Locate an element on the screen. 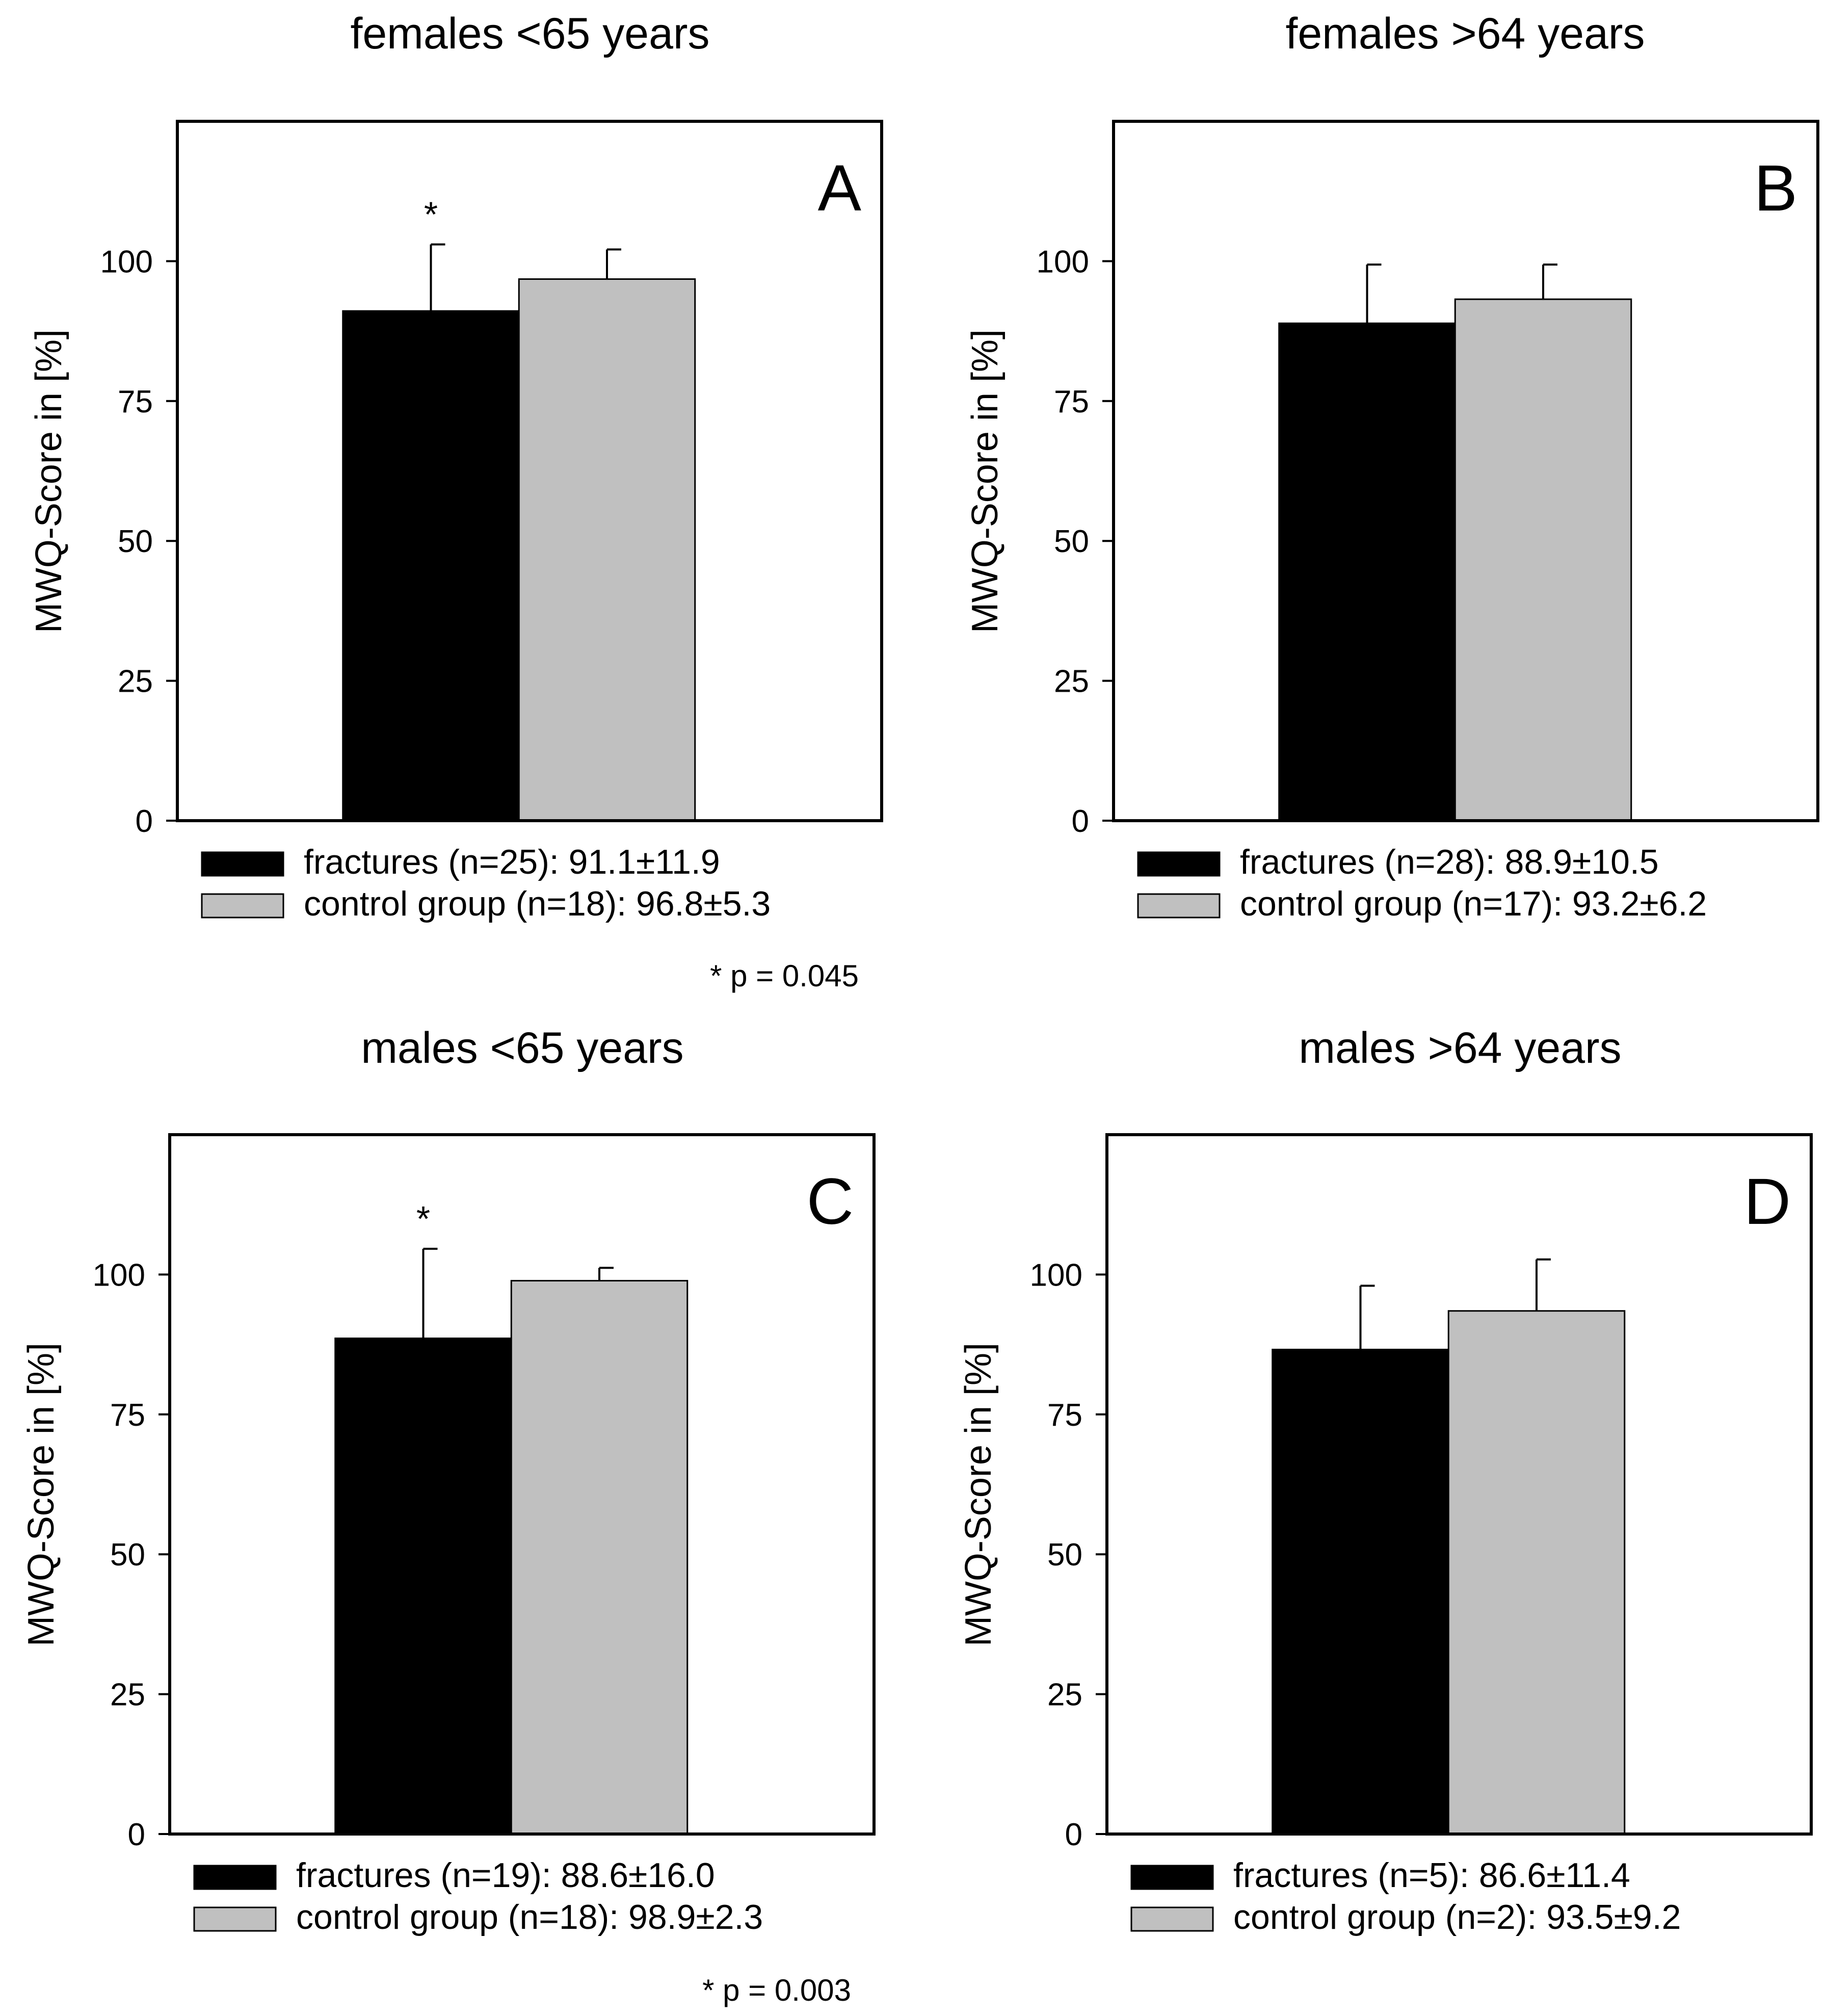 The width and height of the screenshot is (1826, 2016). panel-b-ytick-label: 50 is located at coordinates (1071, 541).